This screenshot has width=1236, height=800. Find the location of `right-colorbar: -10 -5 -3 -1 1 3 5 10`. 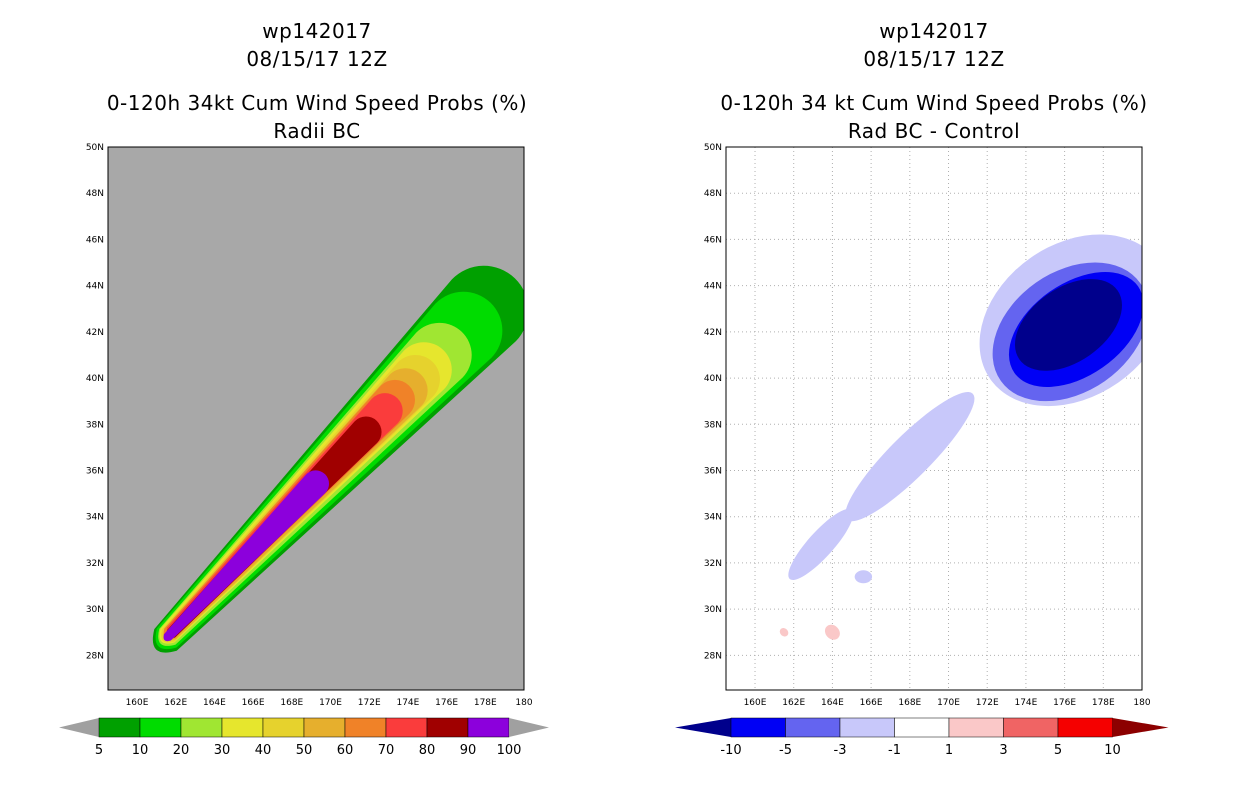

right-colorbar: -10 -5 -3 -1 1 3 5 10 is located at coordinates (922, 737).